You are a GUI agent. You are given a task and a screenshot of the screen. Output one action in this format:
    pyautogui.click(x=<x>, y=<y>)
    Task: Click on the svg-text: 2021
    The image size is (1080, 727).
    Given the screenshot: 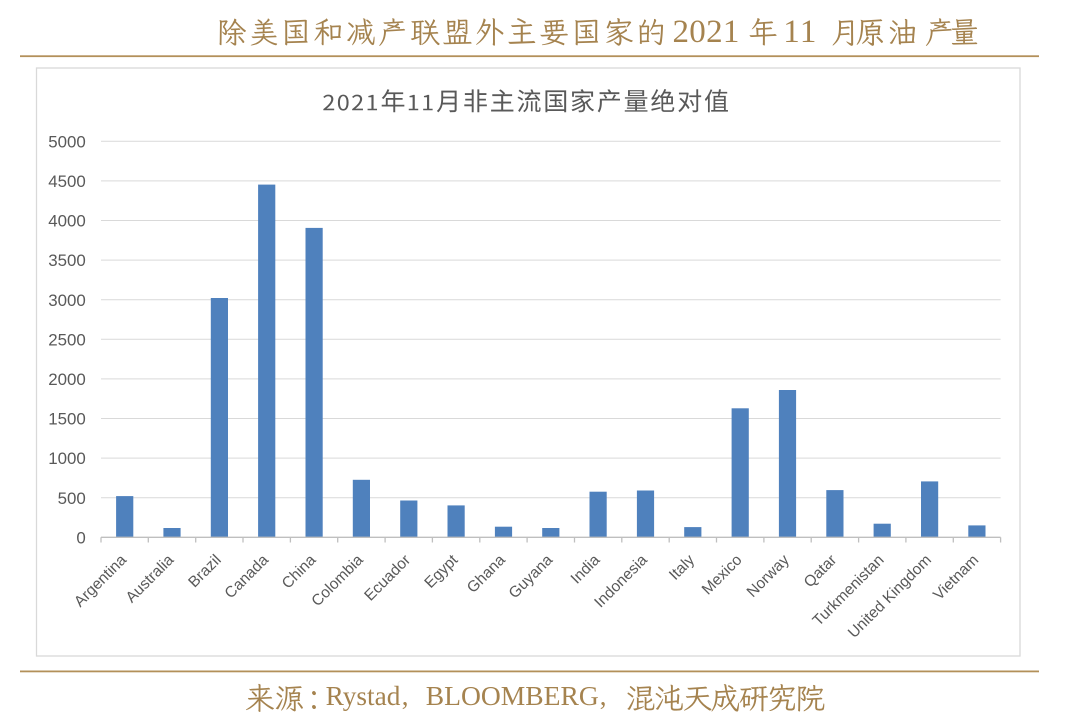 What is the action you would take?
    pyautogui.click(x=706, y=32)
    